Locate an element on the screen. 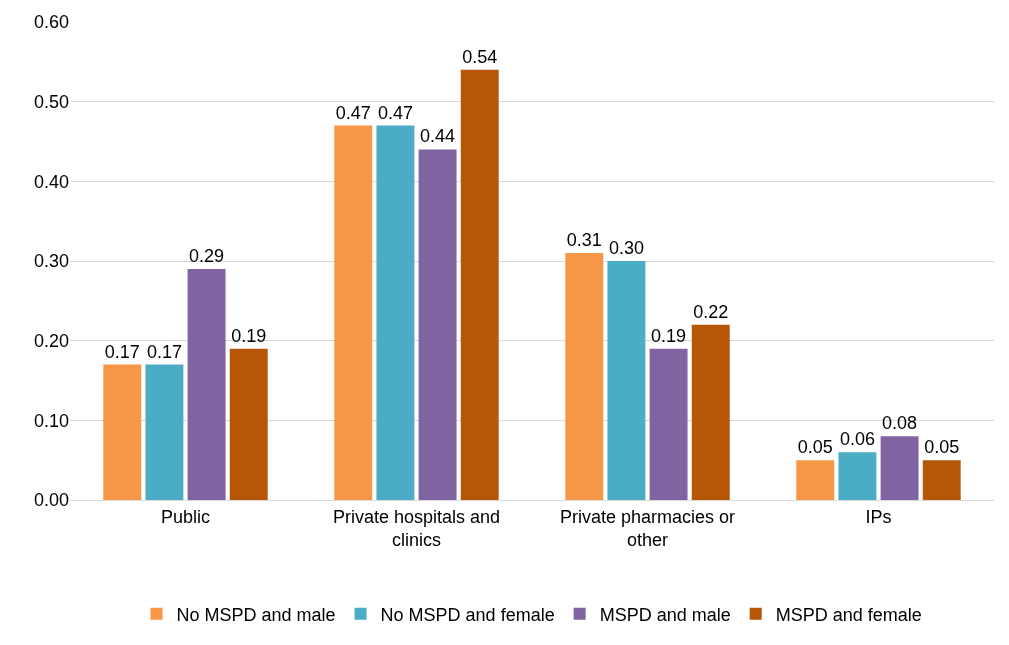 The height and width of the screenshot is (645, 1009). data-label: 0.22 is located at coordinates (711, 311).